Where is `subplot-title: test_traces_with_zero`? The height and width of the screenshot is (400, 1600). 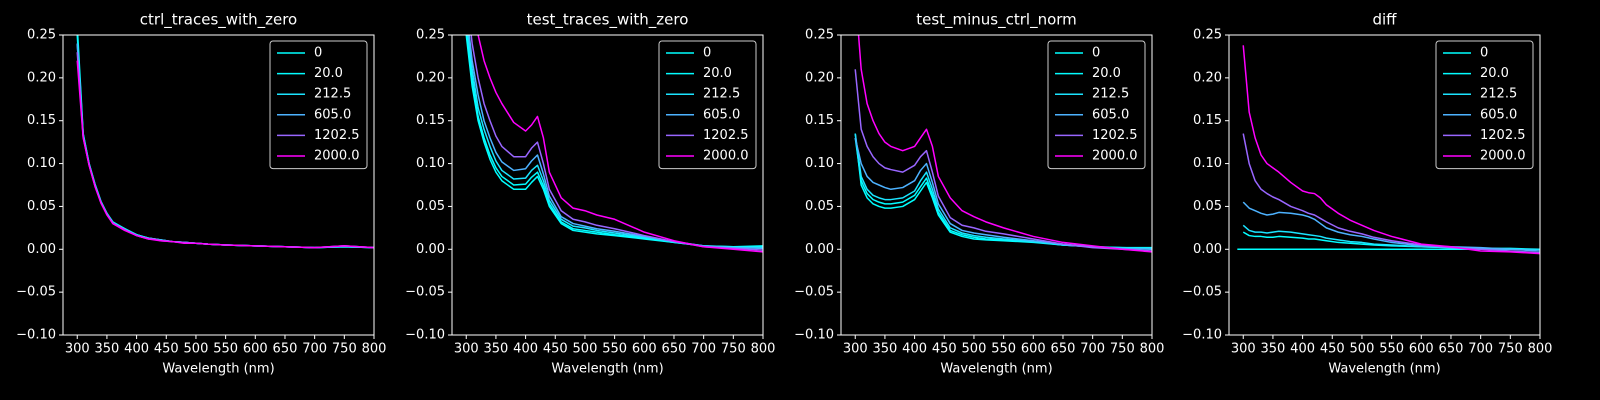
subplot-title: test_traces_with_zero is located at coordinates (608, 20).